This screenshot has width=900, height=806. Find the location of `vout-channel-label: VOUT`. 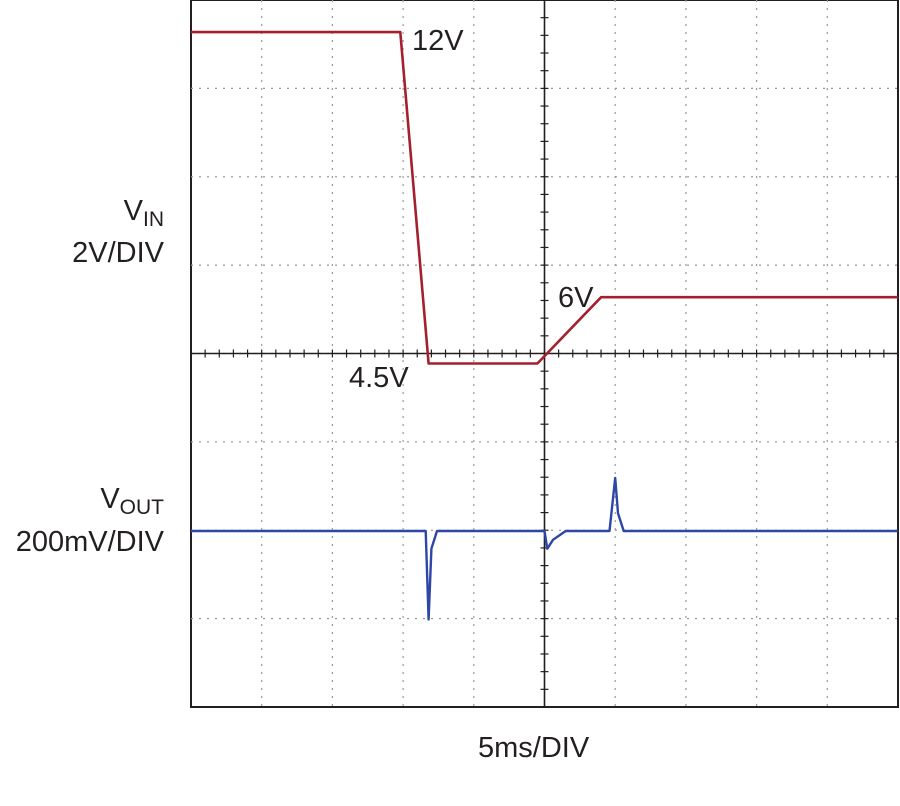

vout-channel-label: VOUT is located at coordinates (132, 501).